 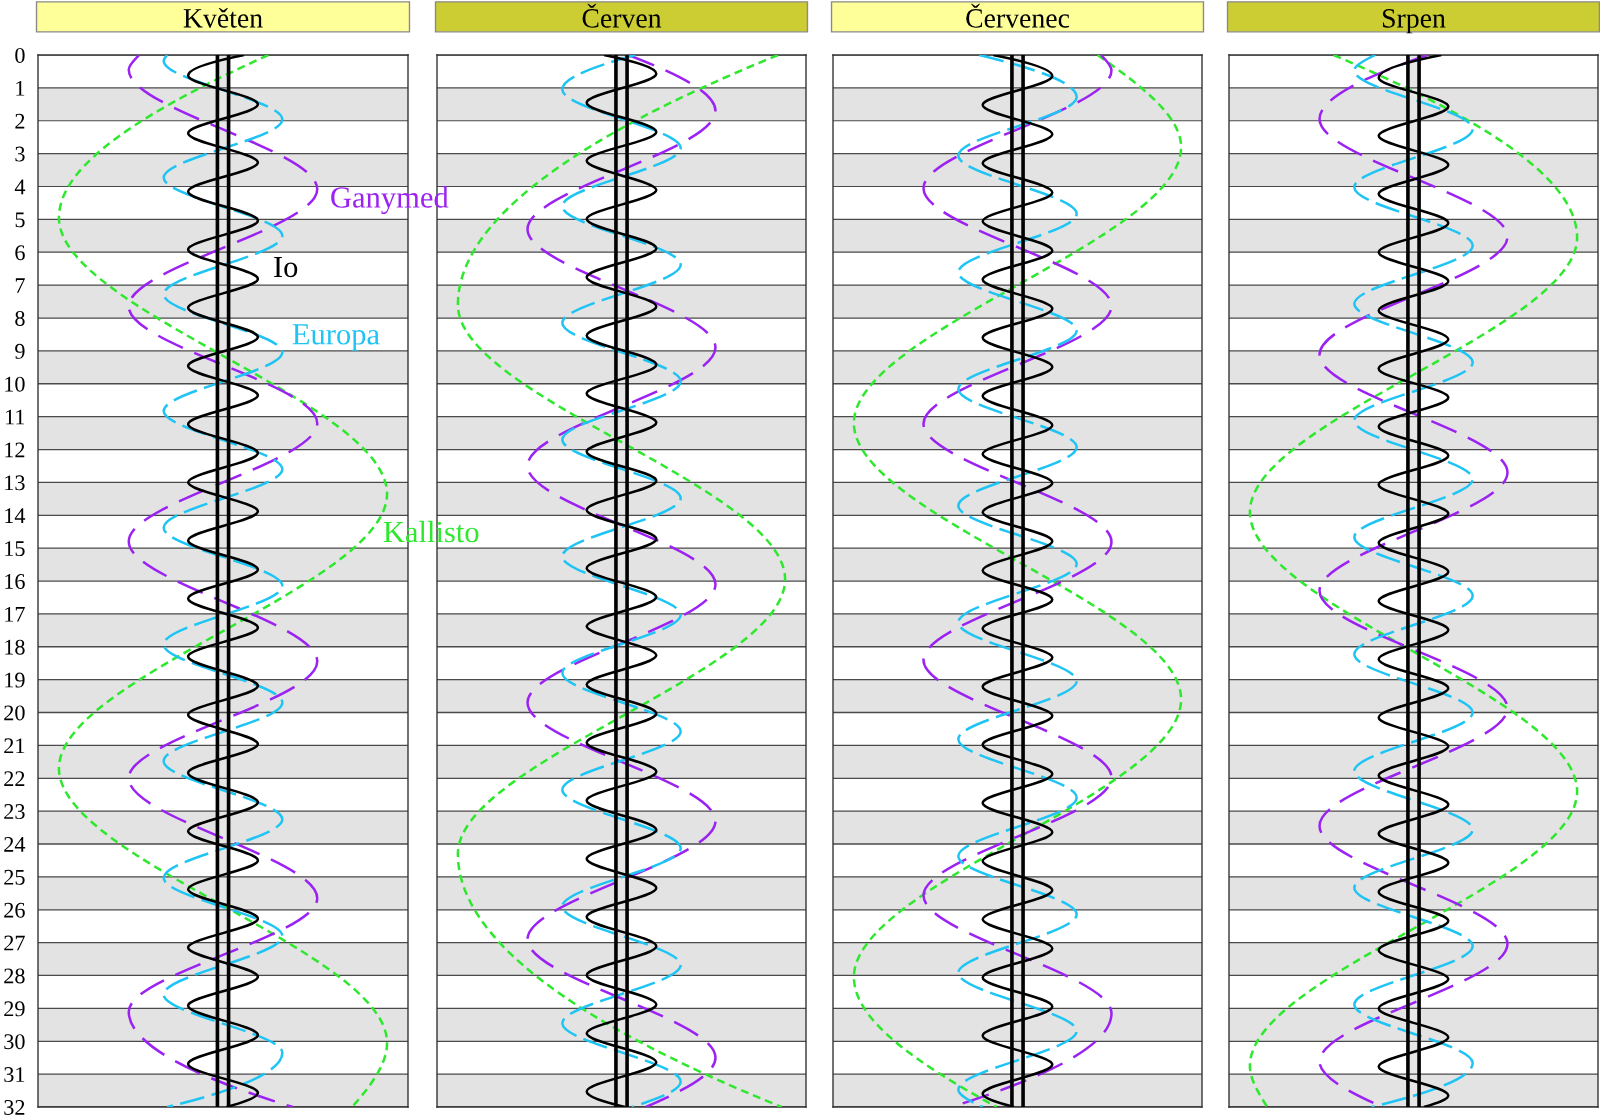 What do you see at coordinates (15, 647) in the screenshot?
I see `y-tick-label: 18` at bounding box center [15, 647].